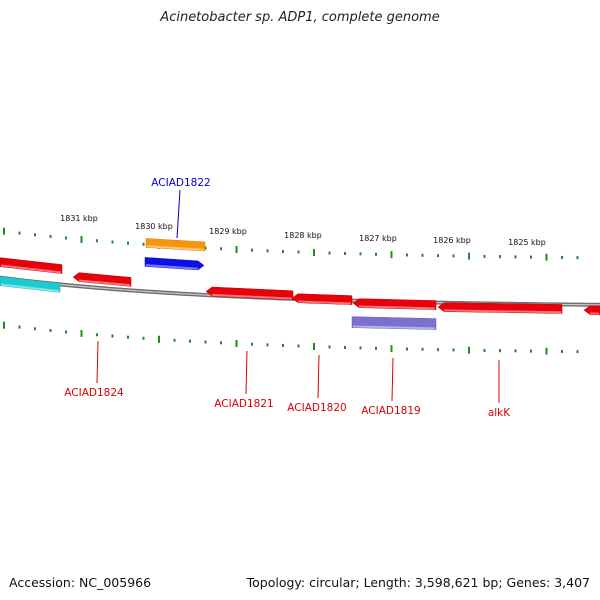 Image resolution: width=600 pixels, height=600 pixels. I want to click on gene-label: ACIAD1819, so click(390, 411).